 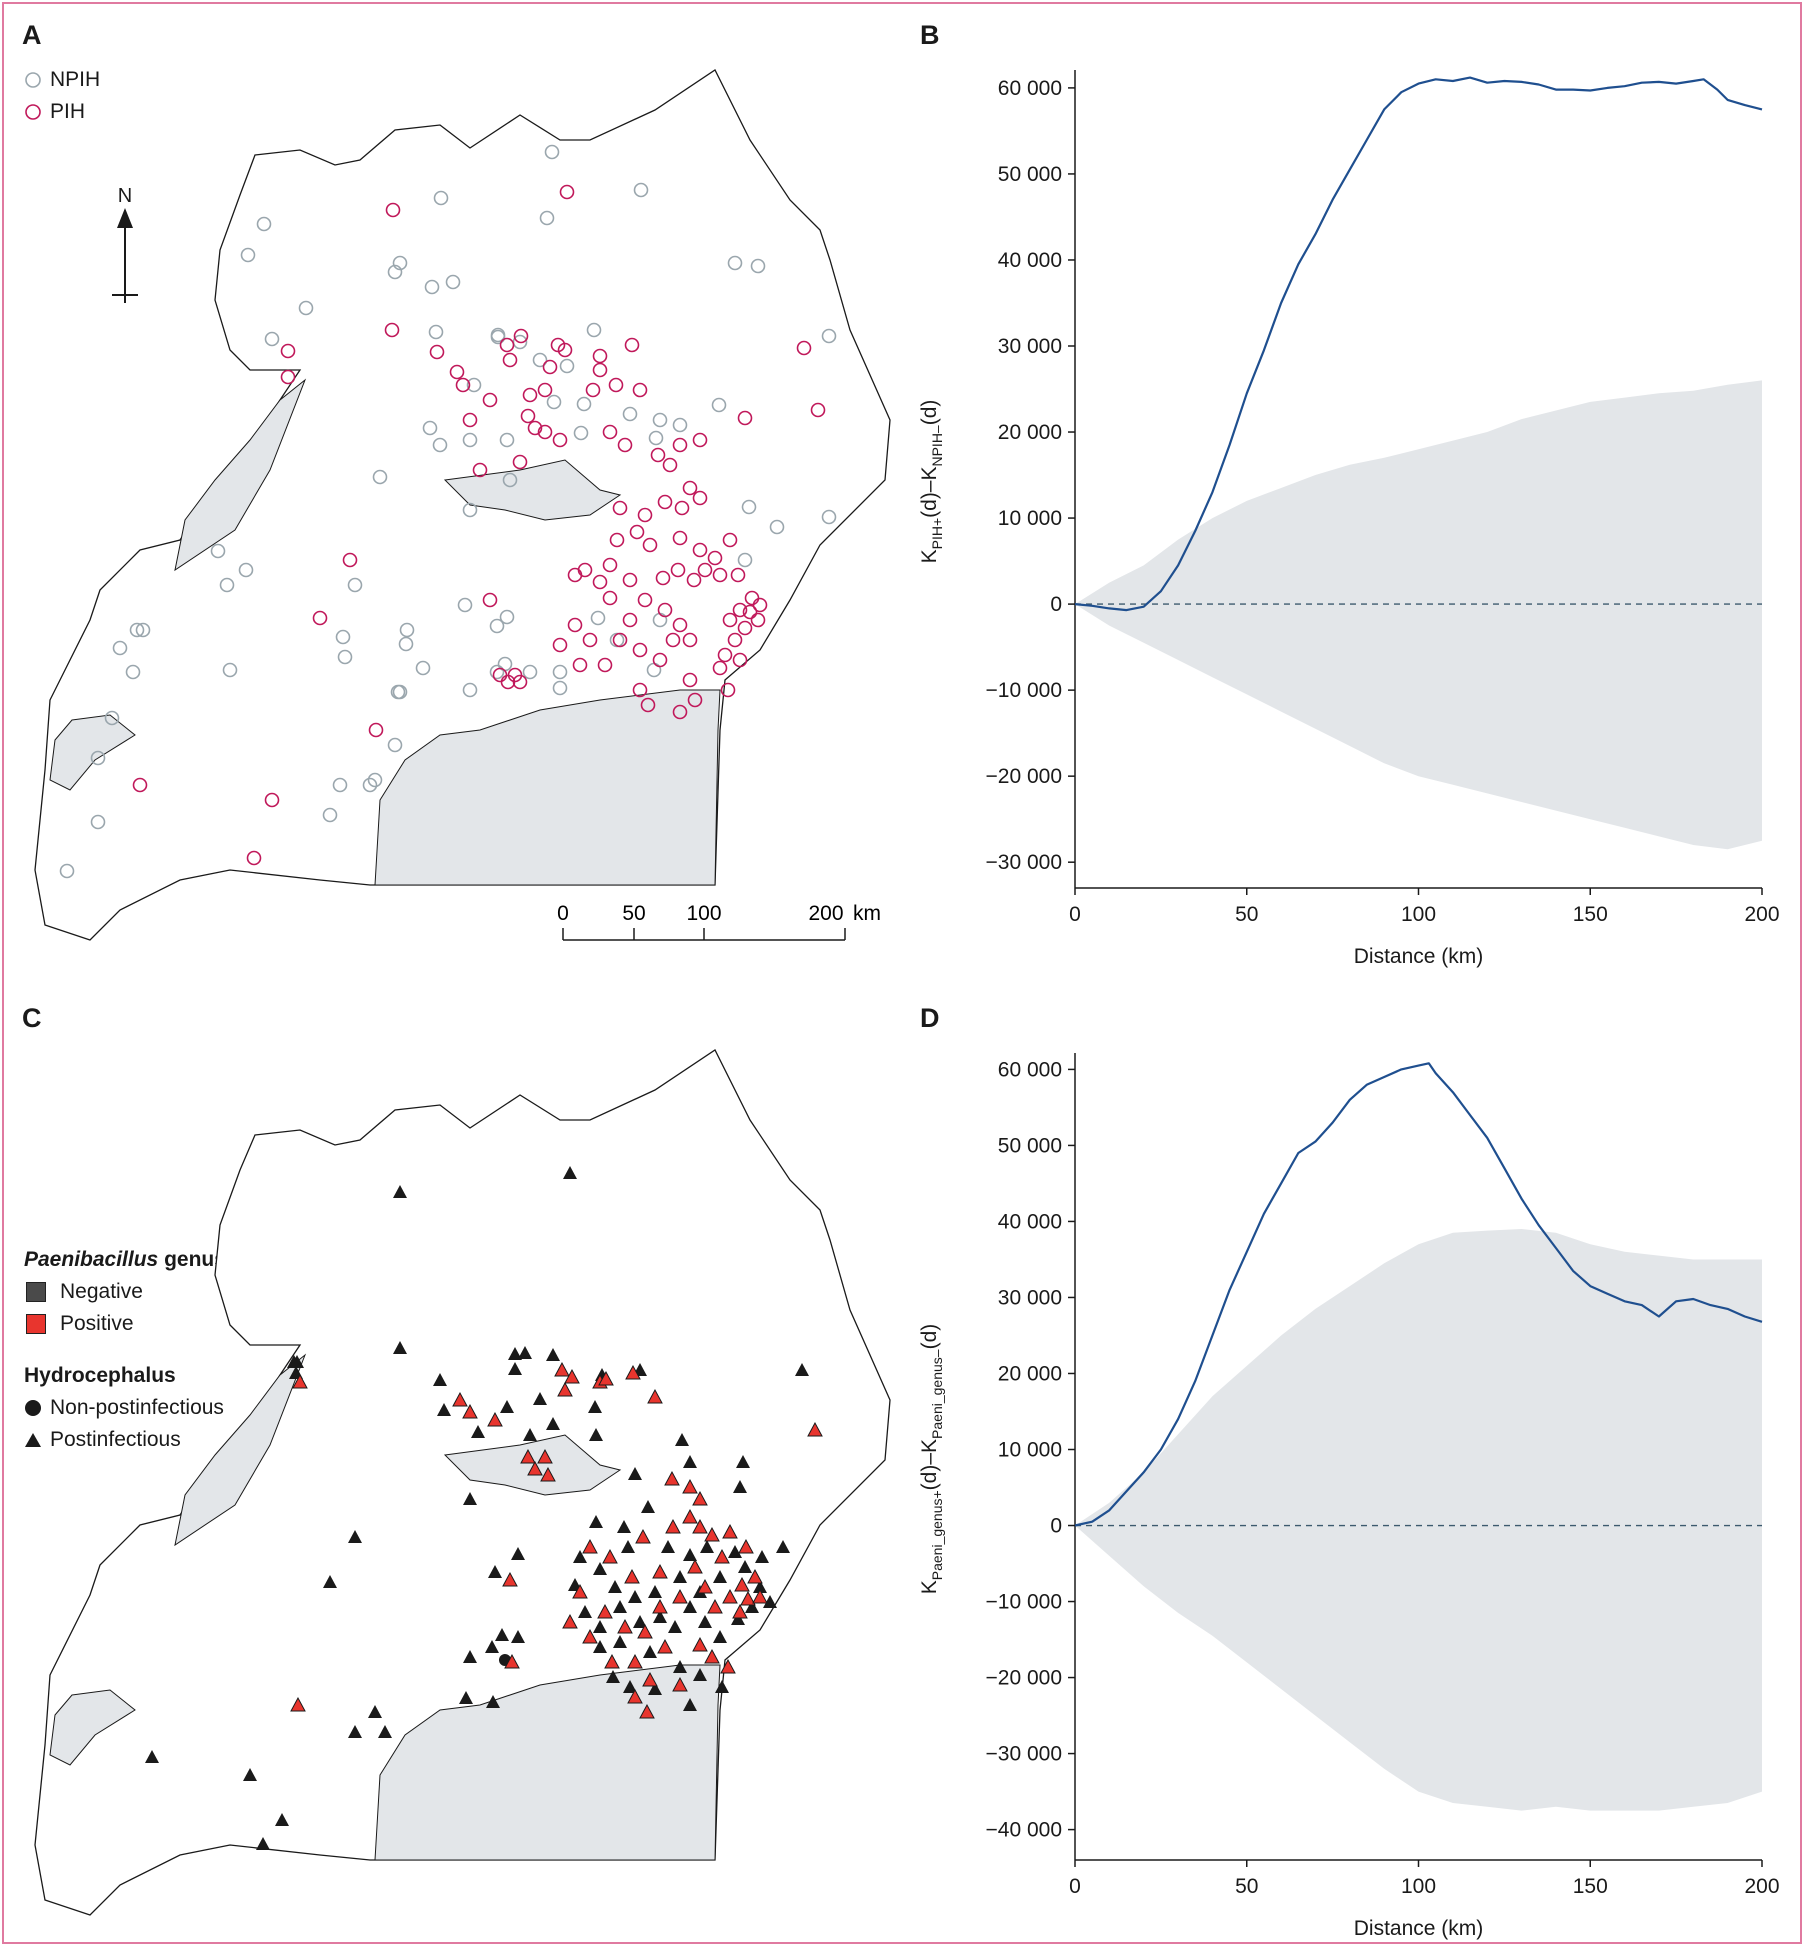 I want to click on envelope-band, so click(x=1418, y=615).